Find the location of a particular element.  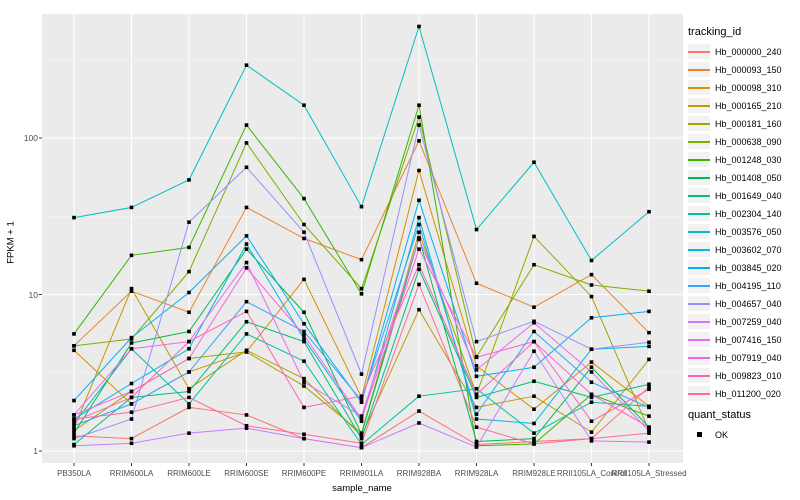

legend-item: Hb_007416_150 is located at coordinates (744, 339).